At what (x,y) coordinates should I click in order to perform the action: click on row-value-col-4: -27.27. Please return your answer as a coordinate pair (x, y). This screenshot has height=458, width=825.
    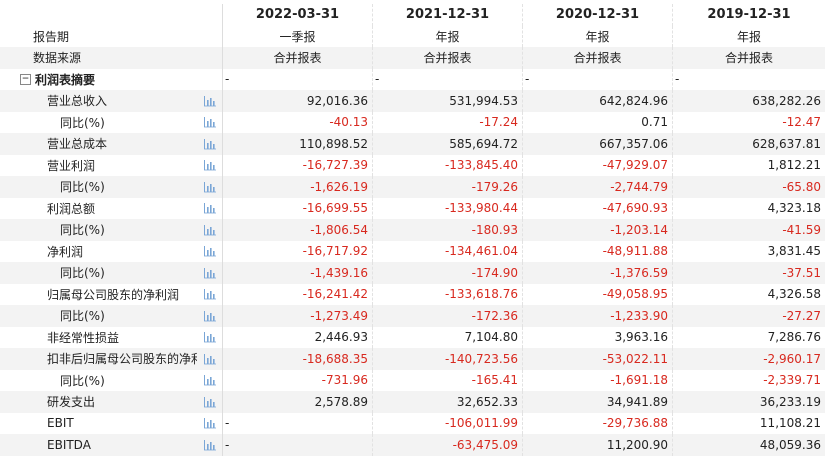
    Looking at the image, I should click on (801, 315).